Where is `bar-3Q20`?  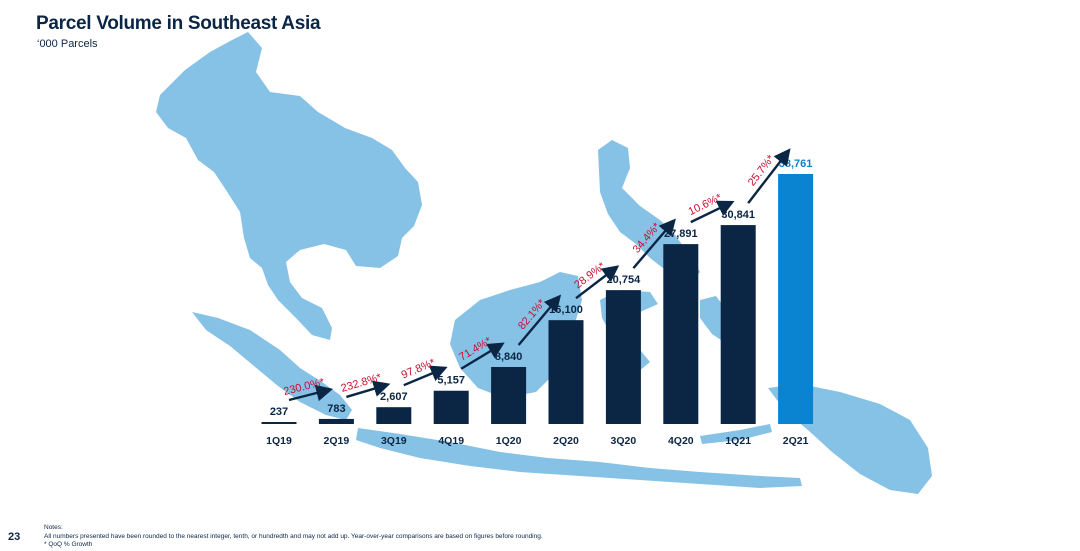 bar-3Q20 is located at coordinates (623, 357).